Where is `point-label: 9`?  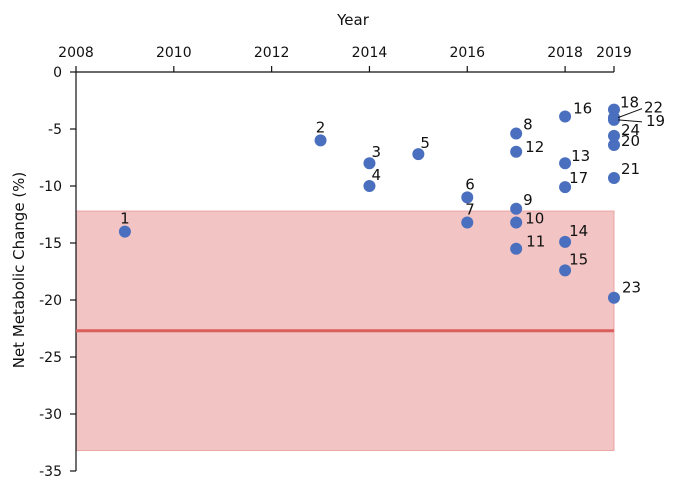 point-label: 9 is located at coordinates (528, 200).